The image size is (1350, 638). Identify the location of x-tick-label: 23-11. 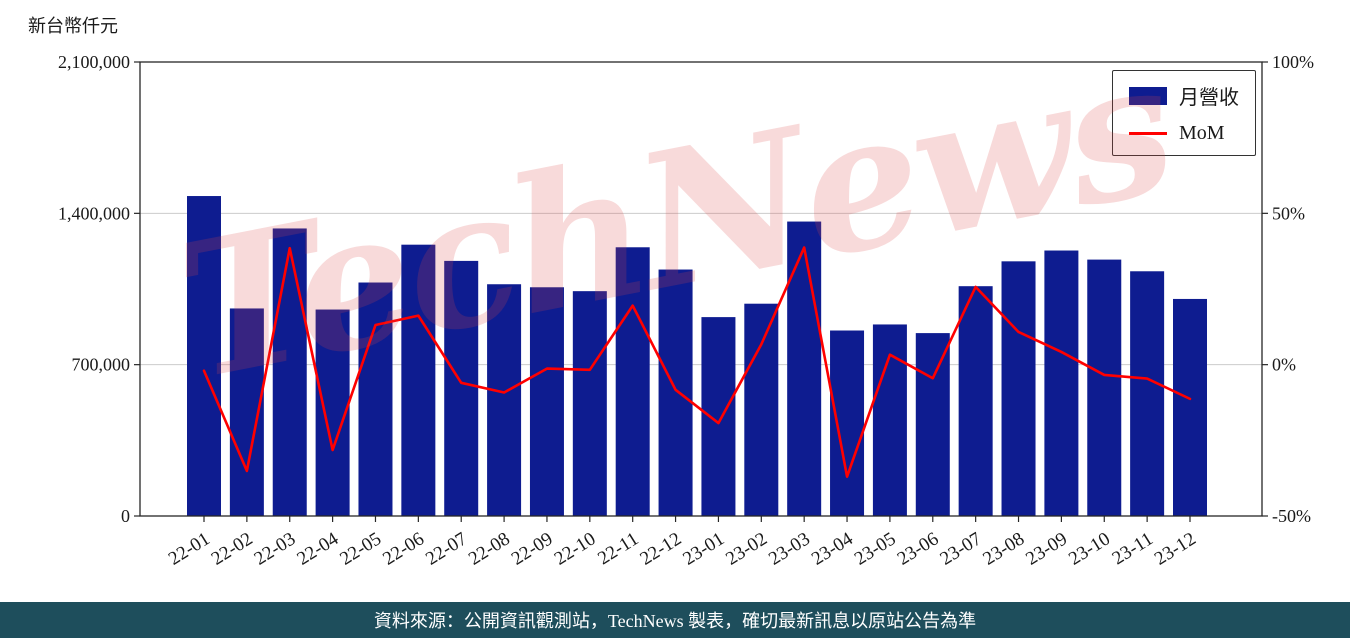
(1133, 548).